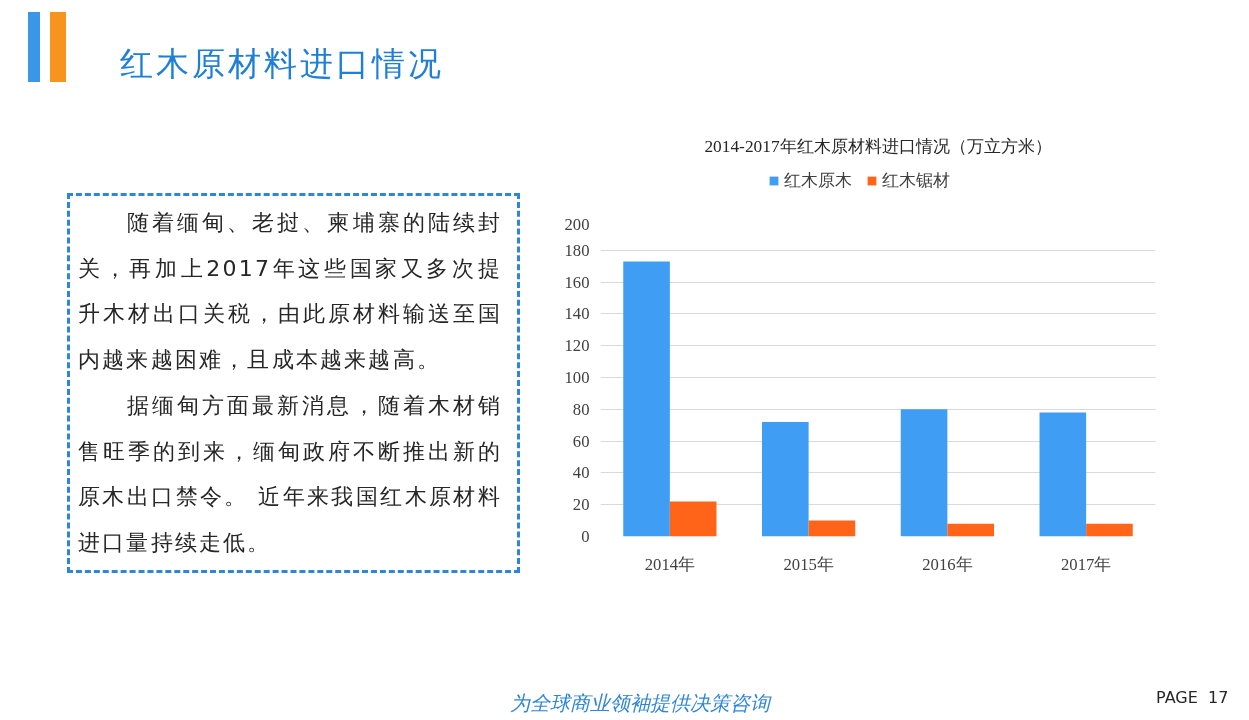 The image size is (1249, 720). What do you see at coordinates (808, 564) in the screenshot?
I see `x-tick-label: 2015年` at bounding box center [808, 564].